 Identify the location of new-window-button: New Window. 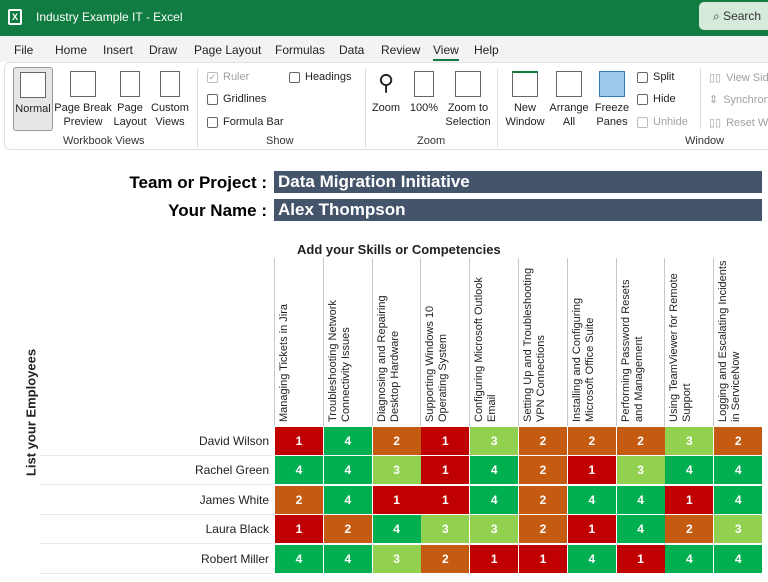
(525, 100).